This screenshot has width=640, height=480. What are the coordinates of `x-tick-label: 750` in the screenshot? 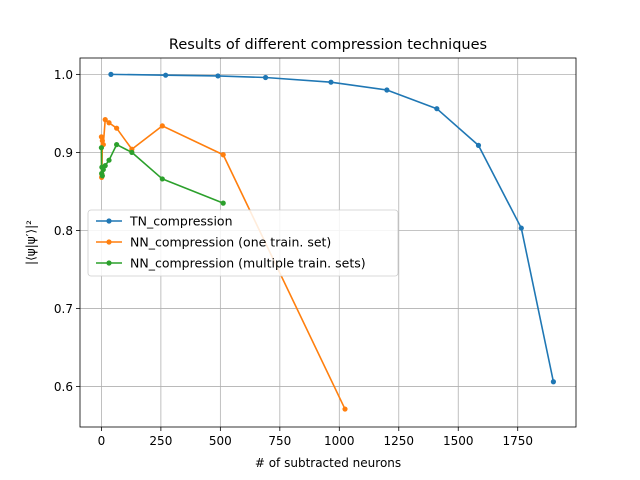 It's located at (279, 441).